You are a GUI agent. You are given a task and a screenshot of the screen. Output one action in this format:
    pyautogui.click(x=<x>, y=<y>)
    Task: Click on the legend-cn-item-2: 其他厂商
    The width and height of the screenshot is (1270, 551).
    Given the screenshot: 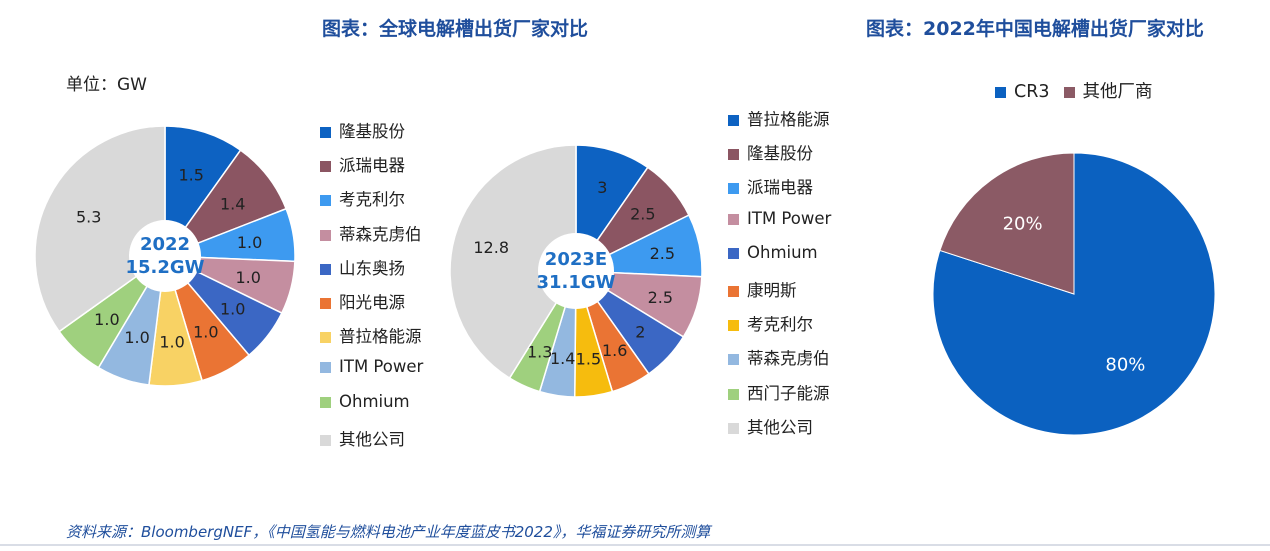 What is the action you would take?
    pyautogui.click(x=1108, y=90)
    